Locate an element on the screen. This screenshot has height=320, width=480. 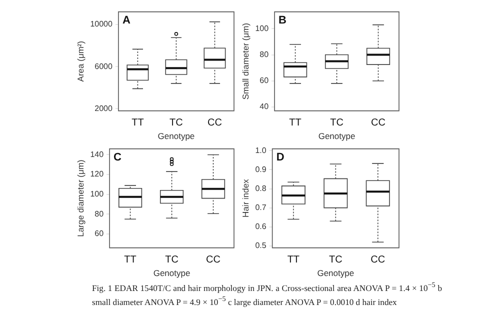
y-axis-title: Small diameter (μm) is located at coordinates (245, 61).